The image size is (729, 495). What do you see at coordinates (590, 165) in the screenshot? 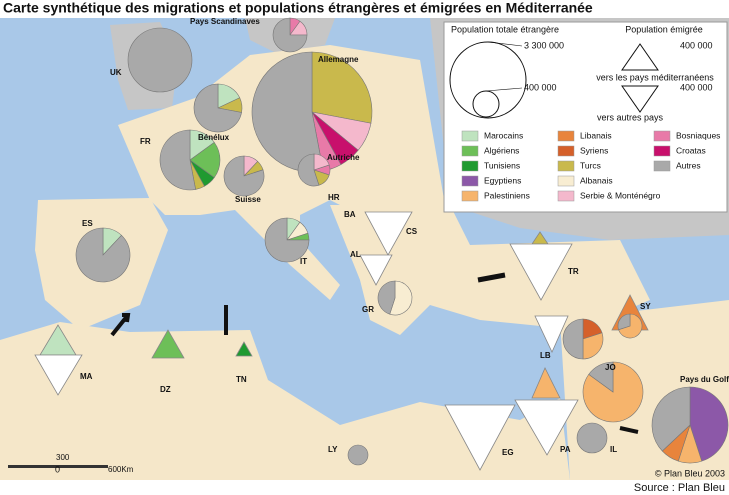
I see `legend-label: Turcs` at bounding box center [590, 165].